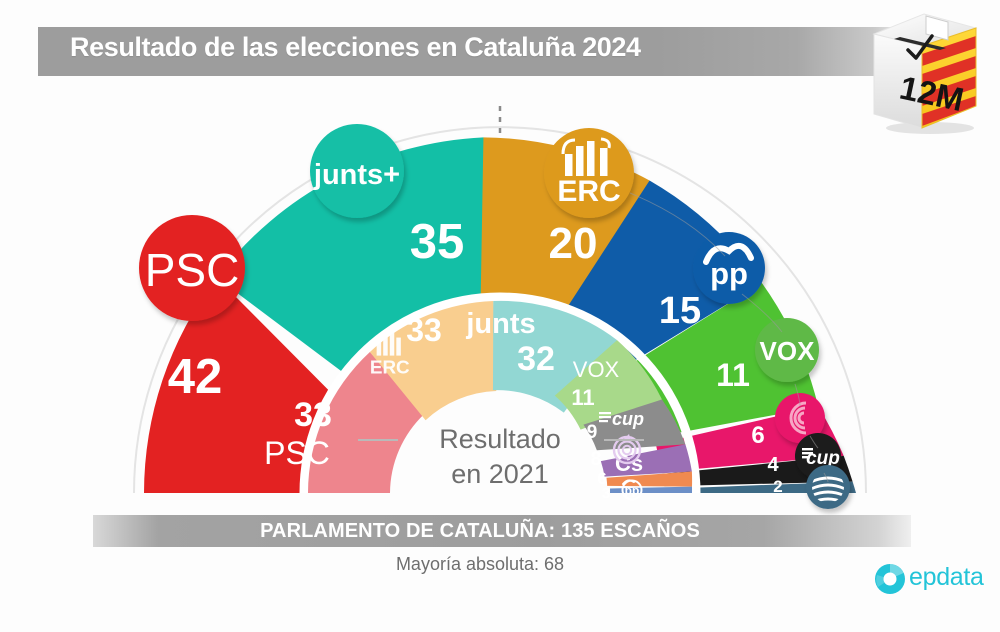 This screenshot has height=632, width=1000. Describe the element at coordinates (433, 361) in the screenshot. I see `segment-inner-erc` at that location.